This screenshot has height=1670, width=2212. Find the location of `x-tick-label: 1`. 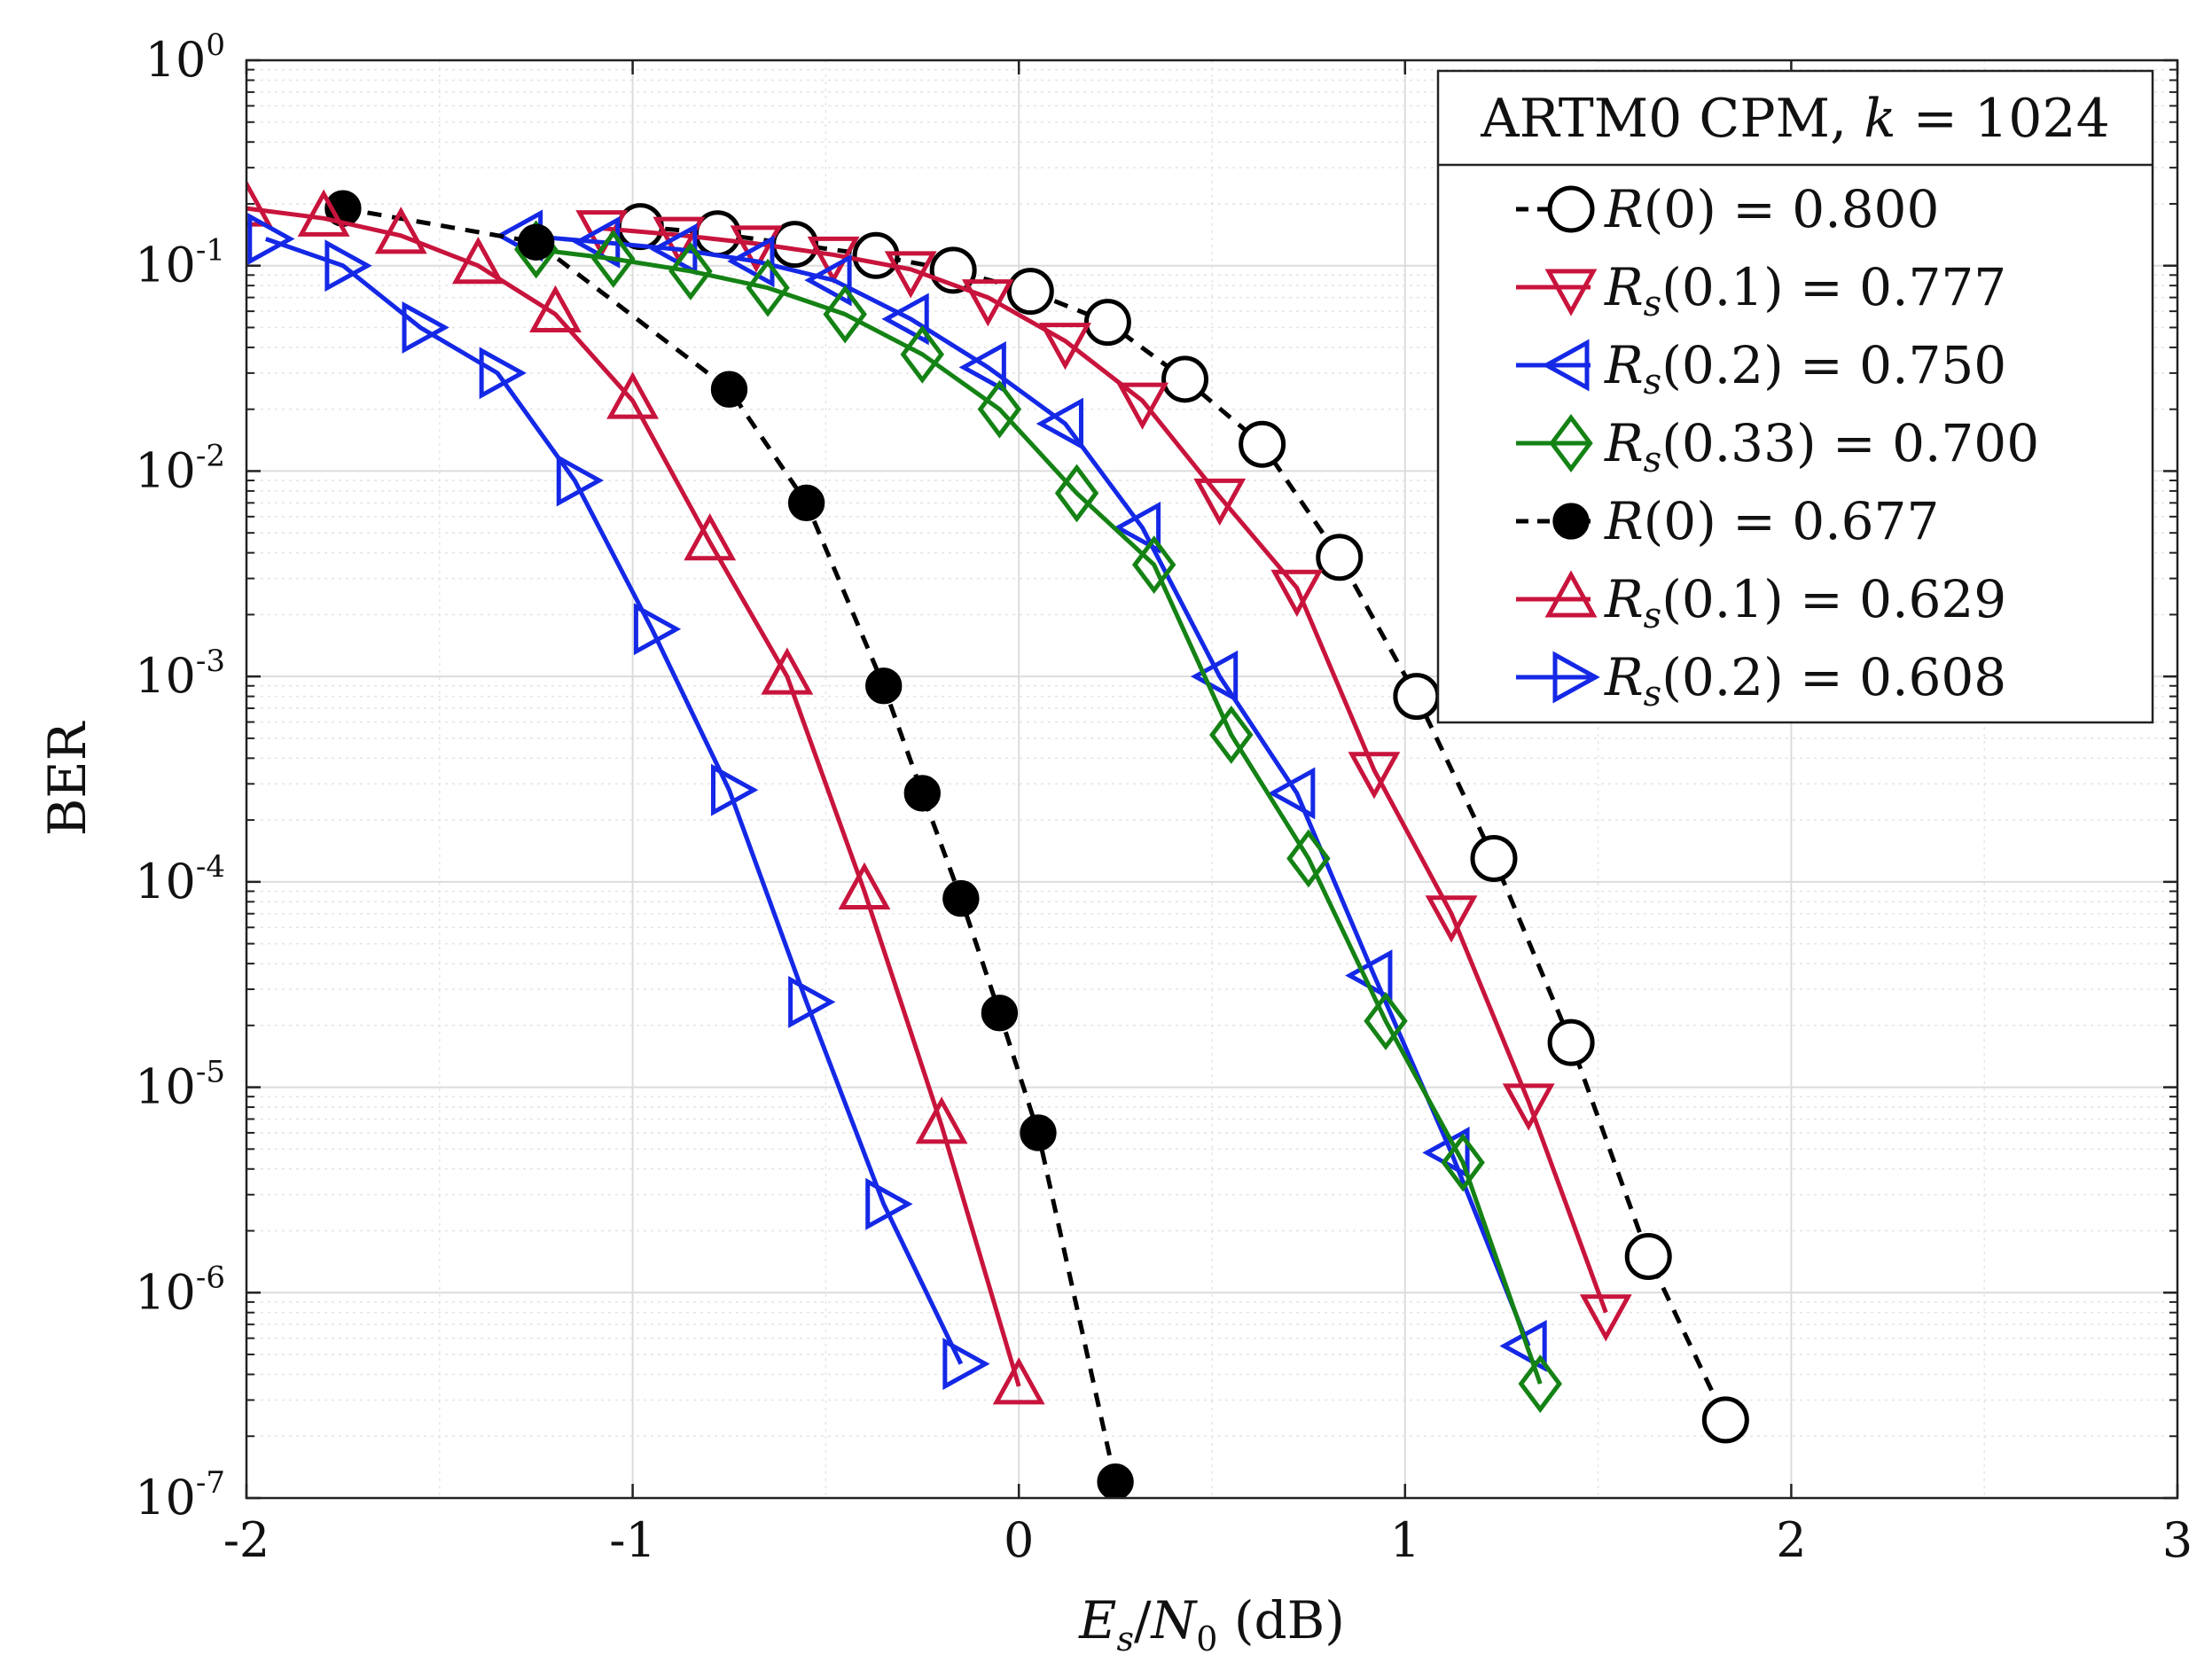

x-tick-label: 1 is located at coordinates (1405, 1540).